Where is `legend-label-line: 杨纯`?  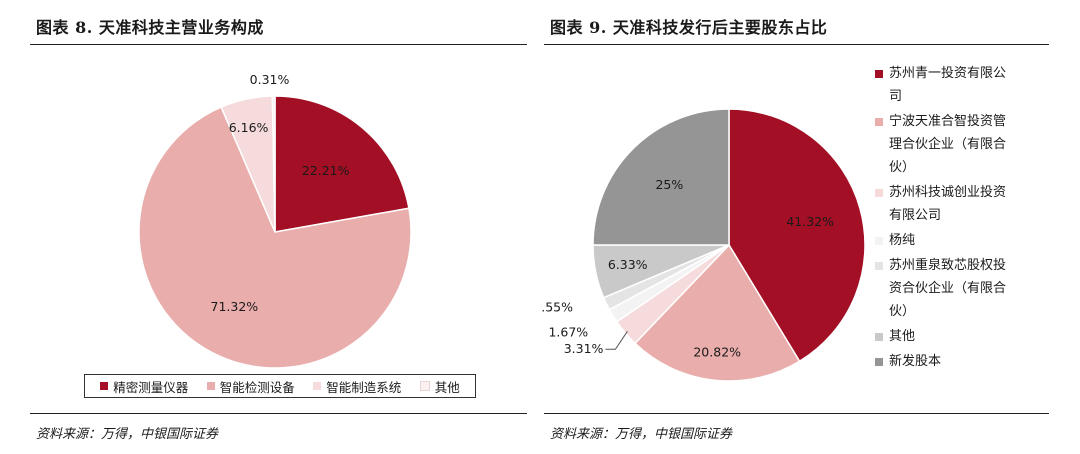
legend-label-line: 杨纯 is located at coordinates (902, 240).